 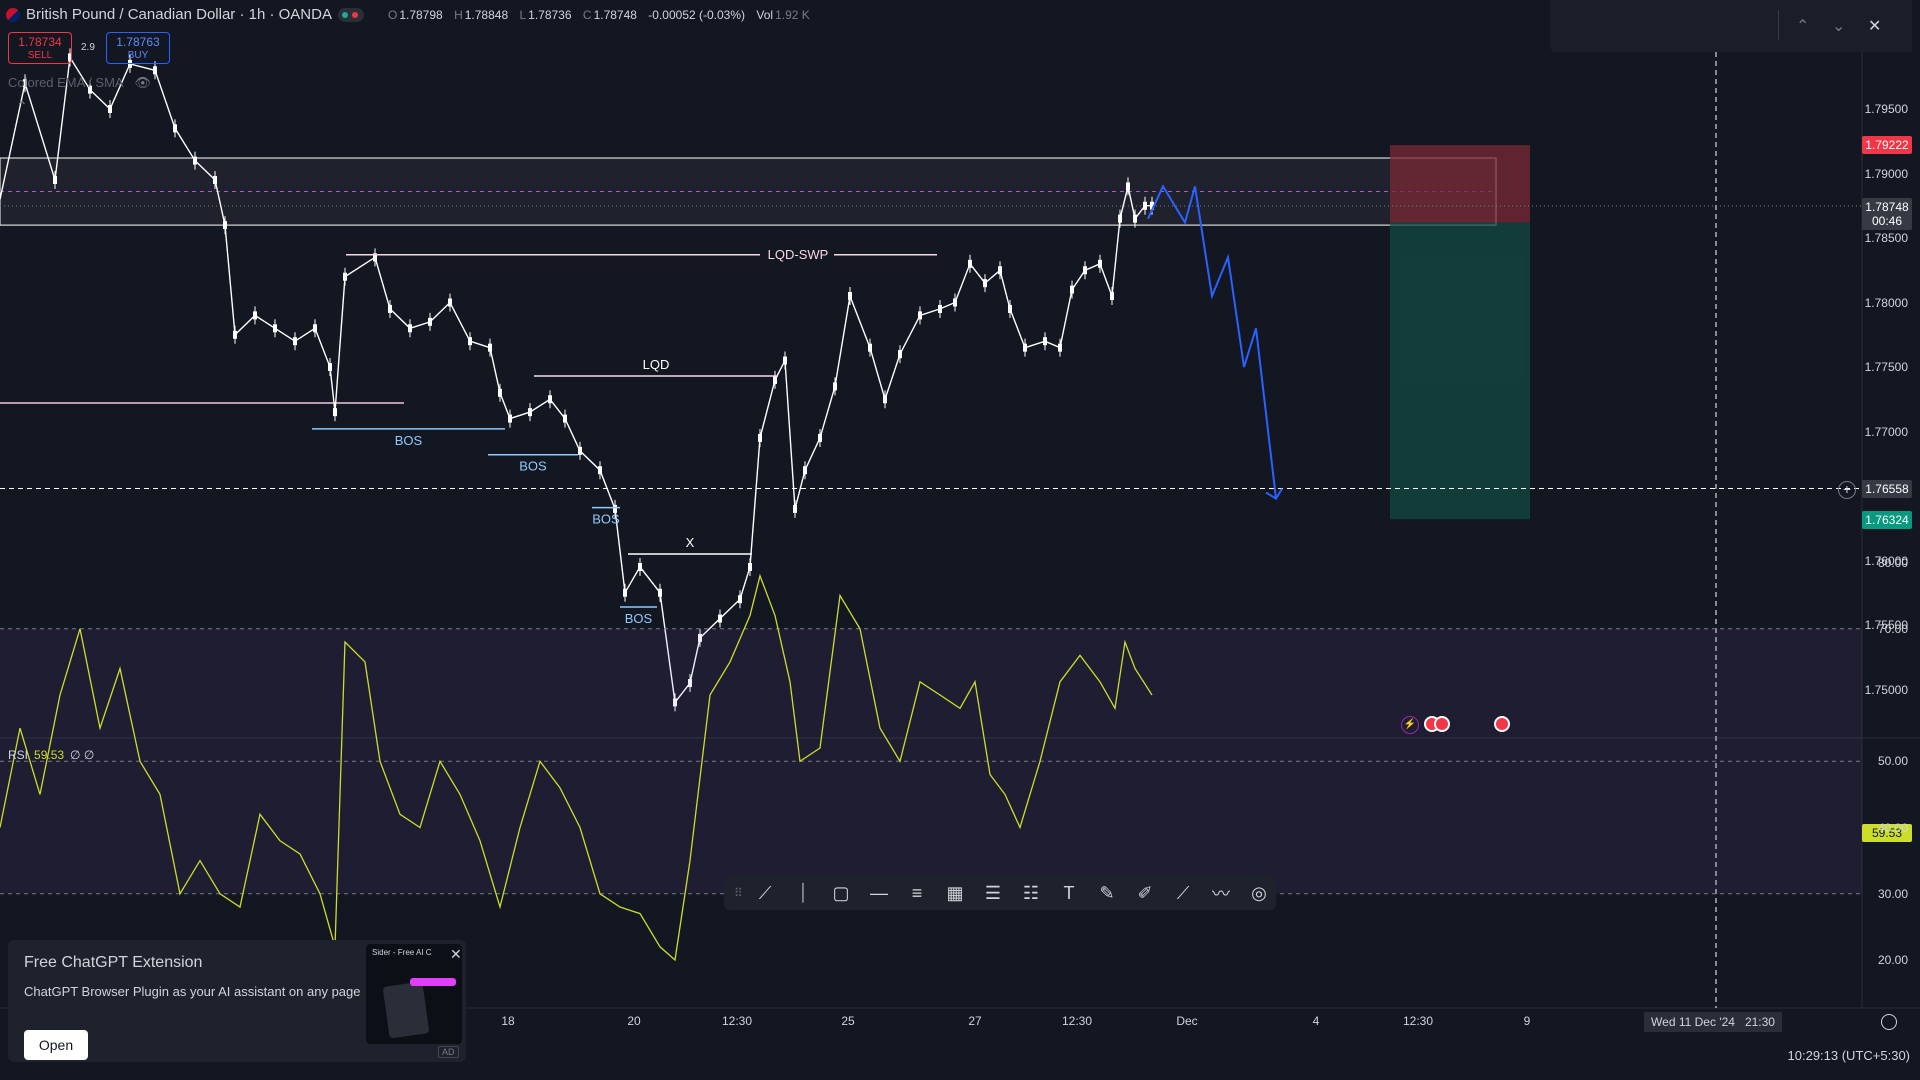 I want to click on uk-event-icon, so click(x=1442, y=724).